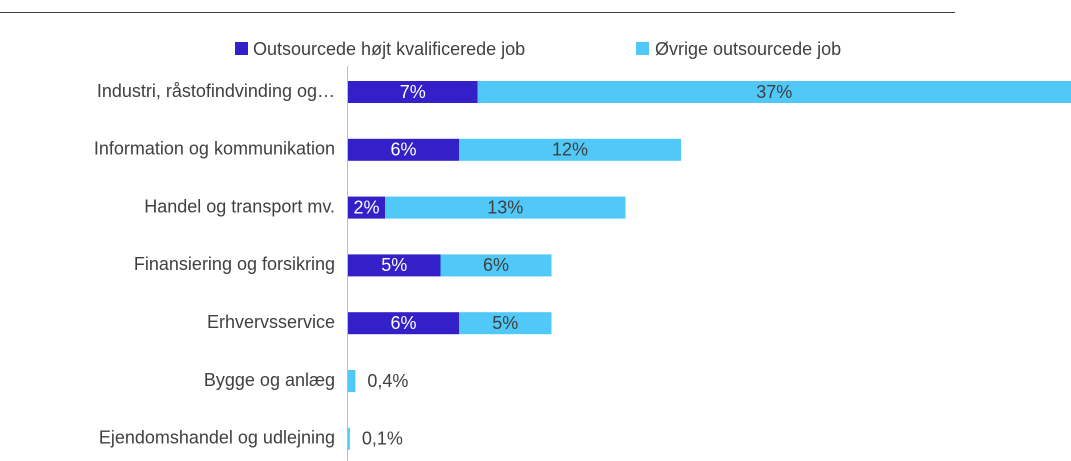 The height and width of the screenshot is (461, 1071). I want to click on value-label: 12%, so click(570, 150).